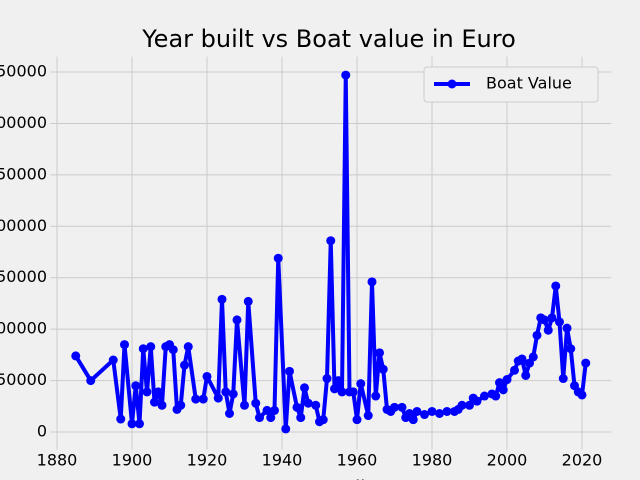 This screenshot has height=480, width=640. Describe the element at coordinates (23, 122) in the screenshot. I see `y-tick-label: 300000` at that location.